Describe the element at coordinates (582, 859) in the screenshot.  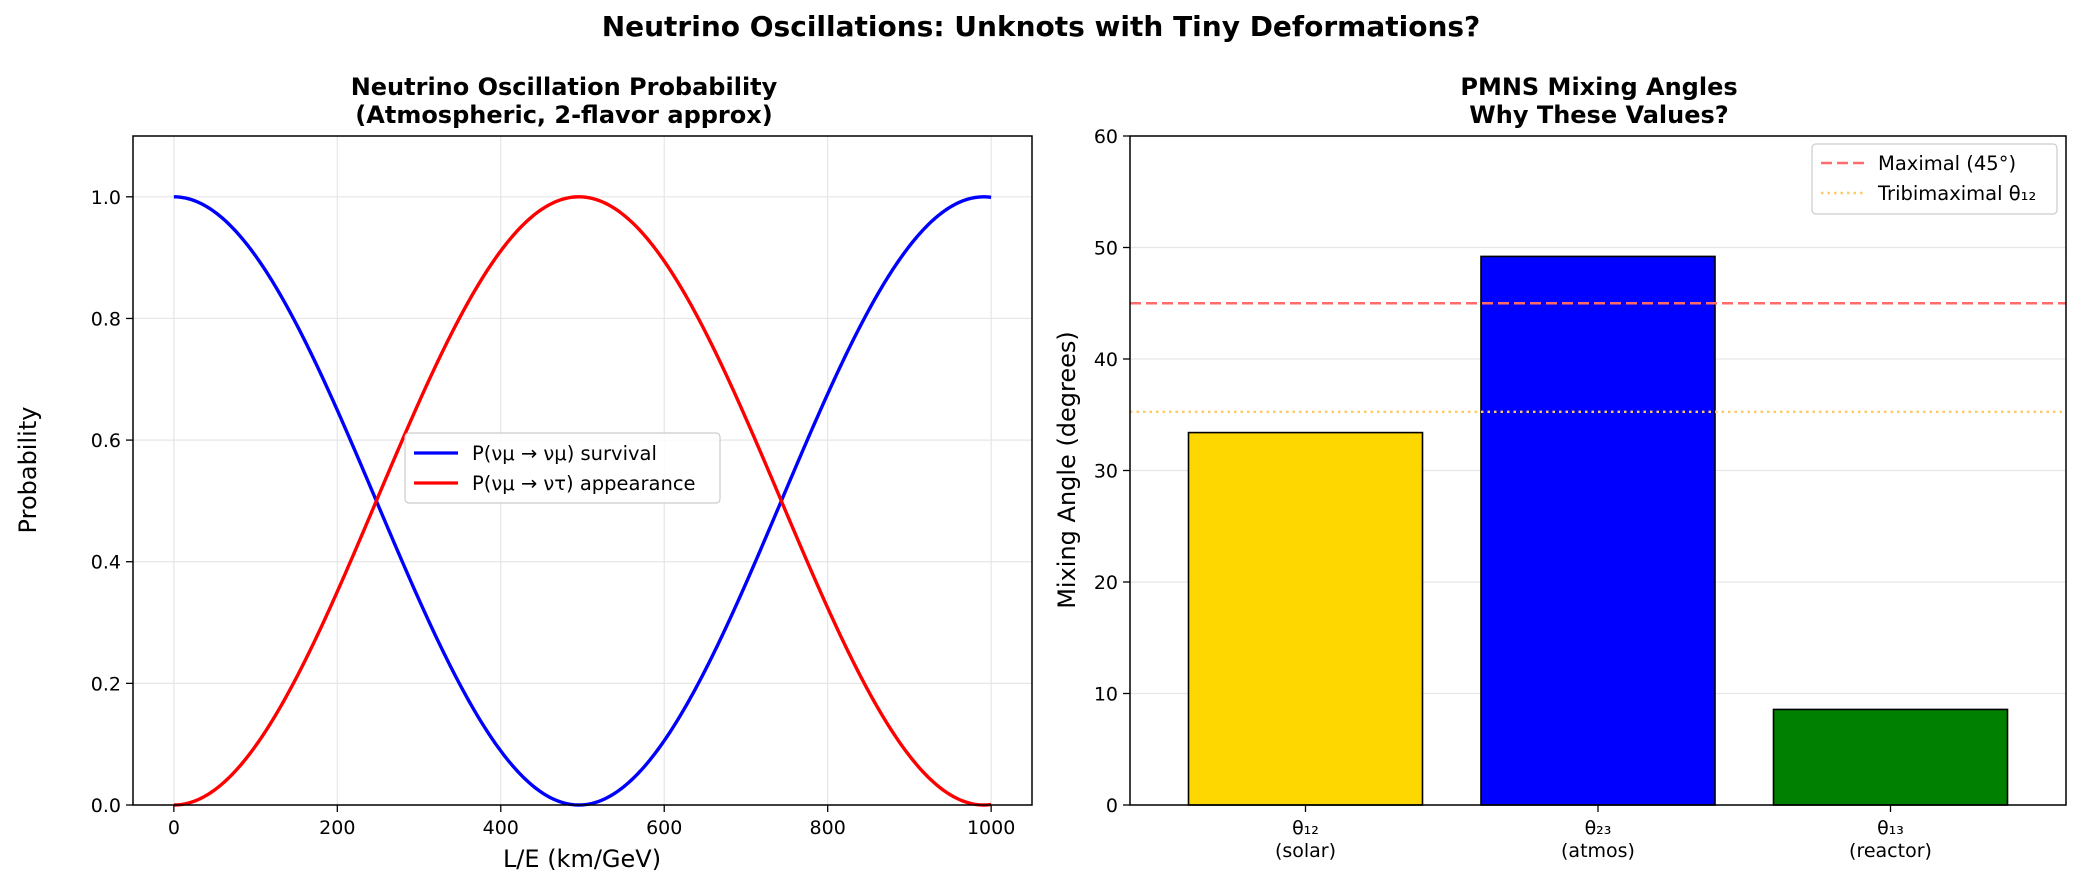
I see `chart1-xlabel: L/E (km/GeV)` at that location.